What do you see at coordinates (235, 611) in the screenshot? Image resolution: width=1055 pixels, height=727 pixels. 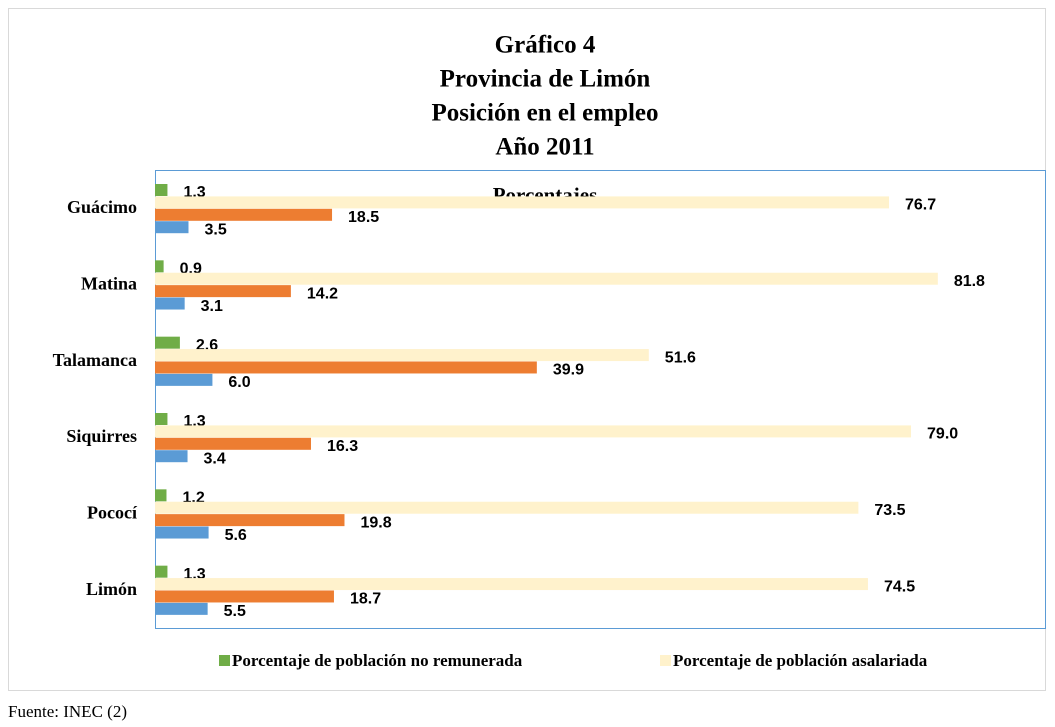 I see `data-label: 5.5` at bounding box center [235, 611].